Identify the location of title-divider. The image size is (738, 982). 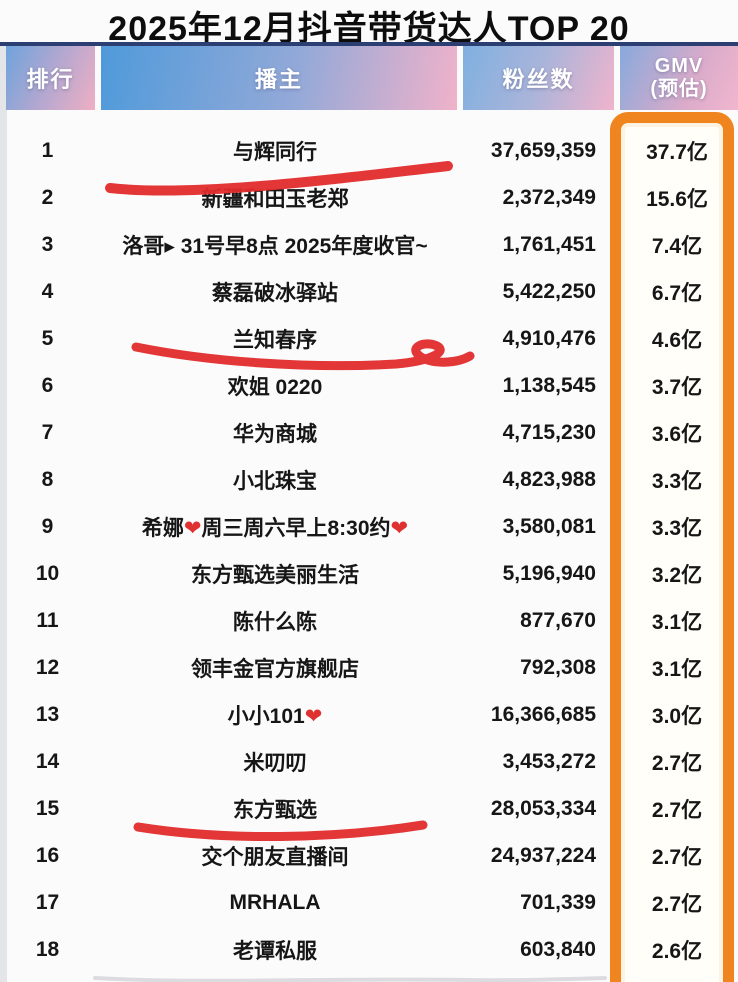
(369, 44).